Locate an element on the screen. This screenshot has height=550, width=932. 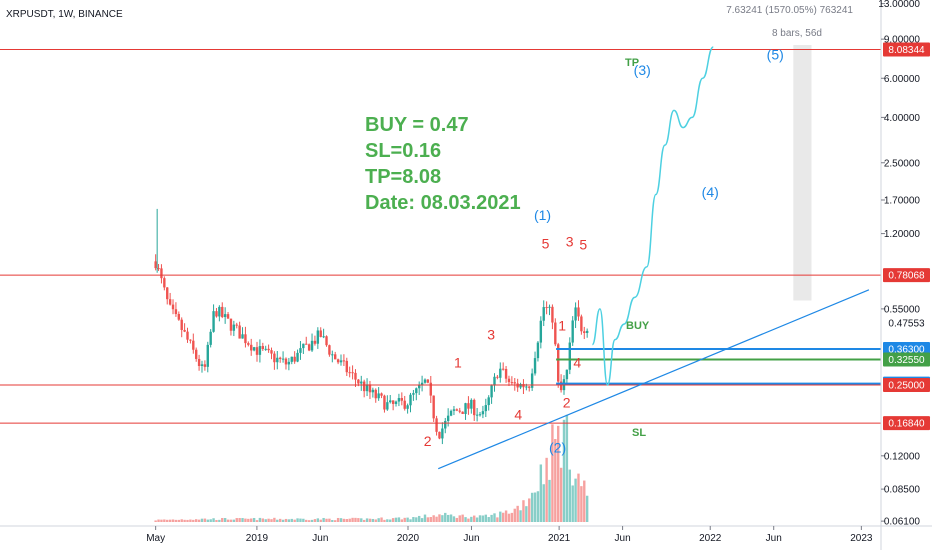
price-tick-label: 0.06100 is located at coordinates (902, 522).